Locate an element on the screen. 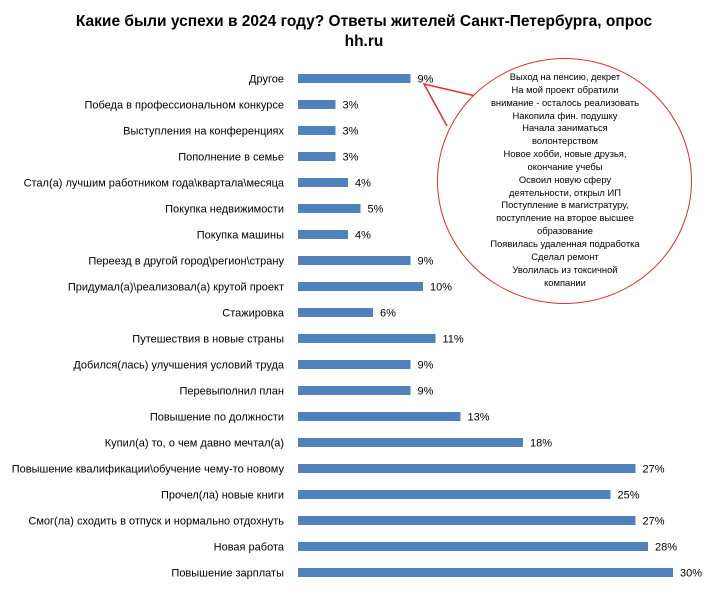  callout-line: внимание - осталось реализовать is located at coordinates (565, 102).